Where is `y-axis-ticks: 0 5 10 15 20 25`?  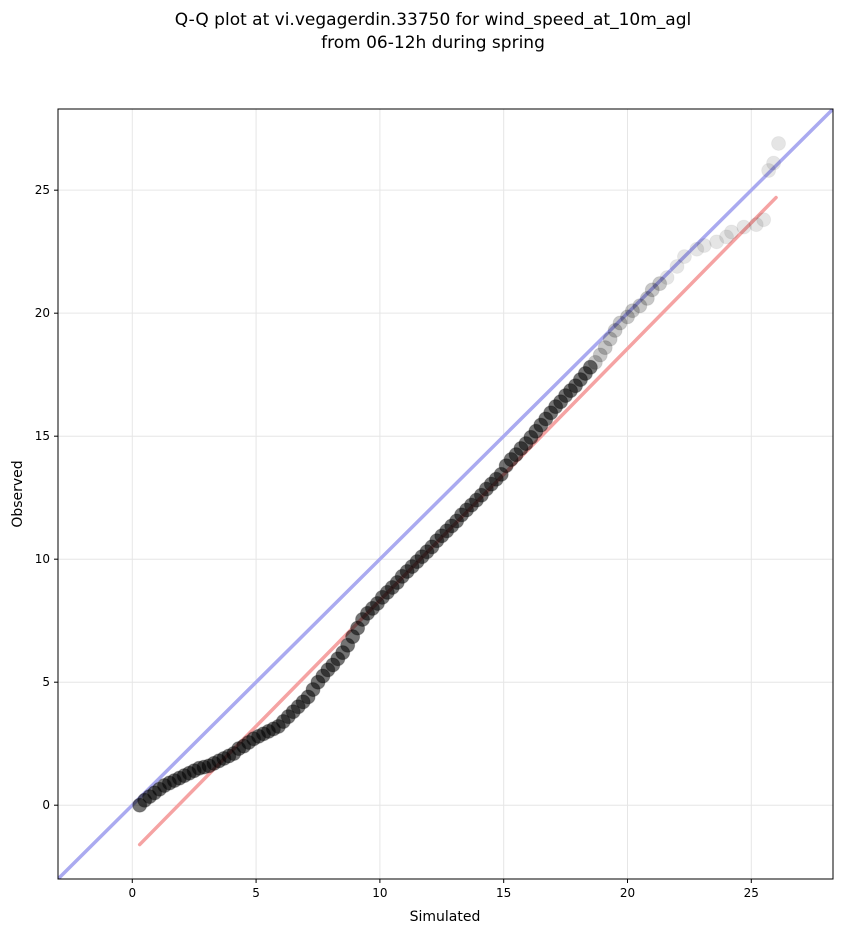
y-axis-ticks: 0 5 10 15 20 25 is located at coordinates (46, 497).